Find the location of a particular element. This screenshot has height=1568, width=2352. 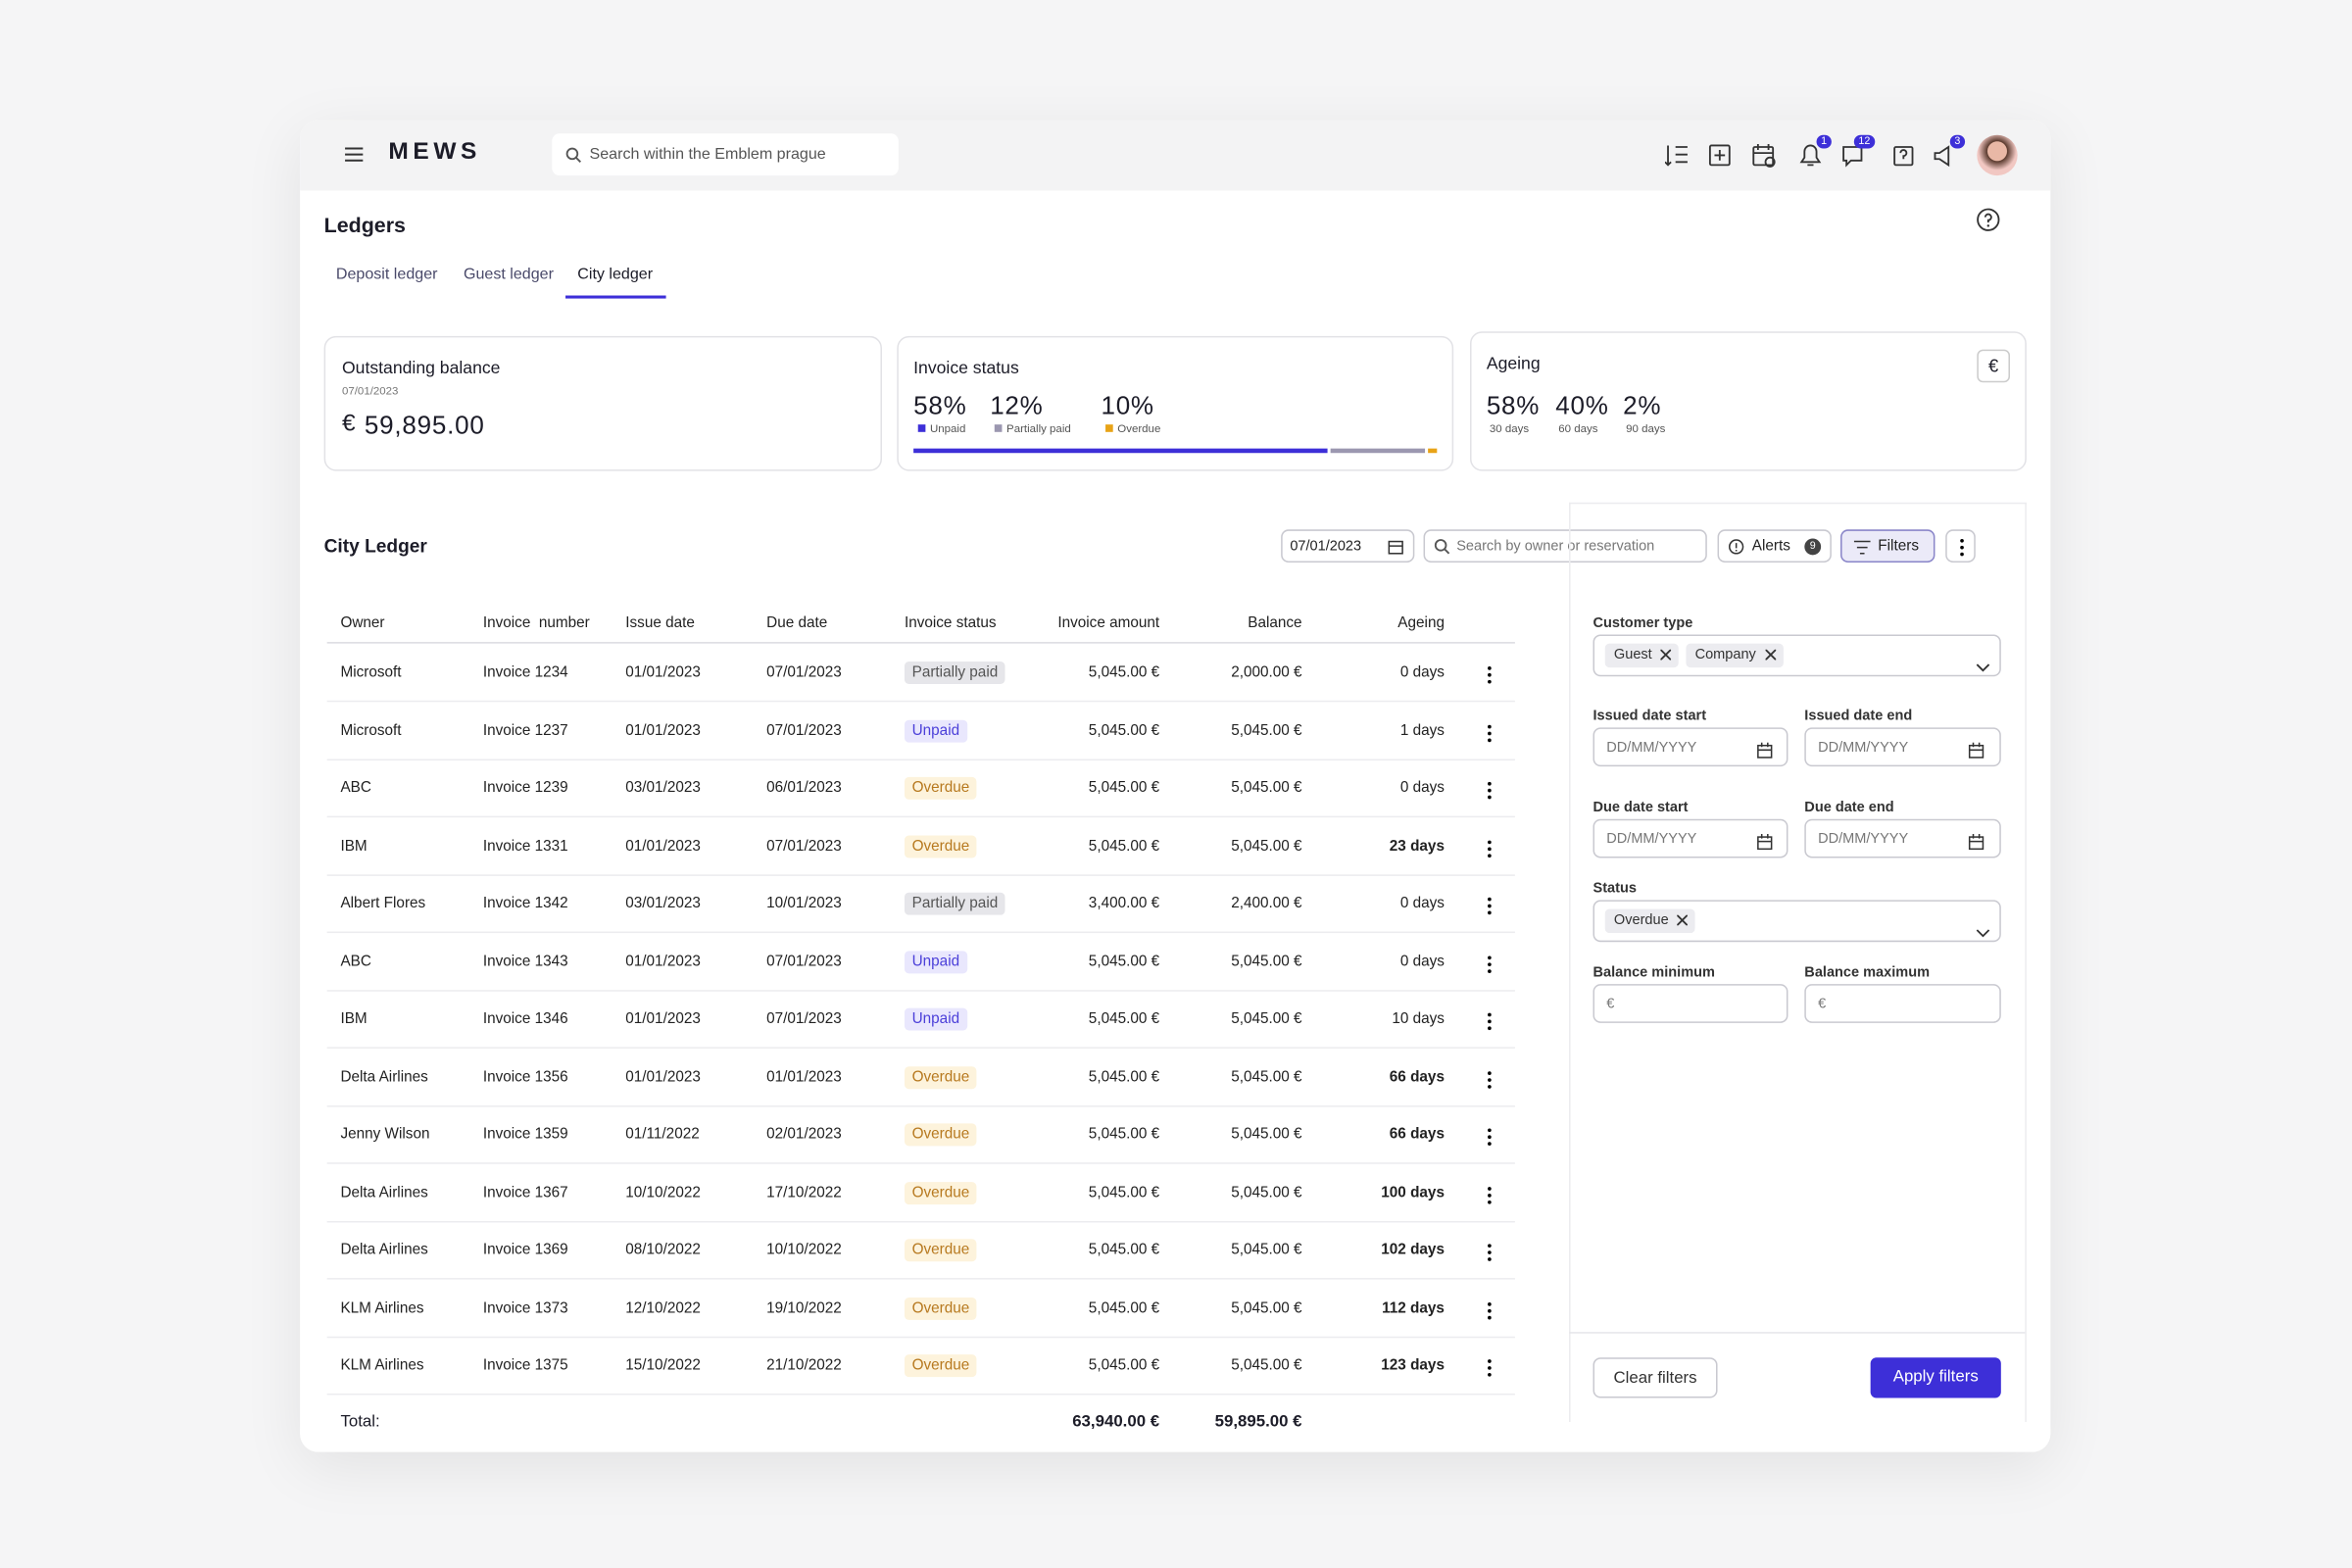

cell: 1 days is located at coordinates (1422, 730).